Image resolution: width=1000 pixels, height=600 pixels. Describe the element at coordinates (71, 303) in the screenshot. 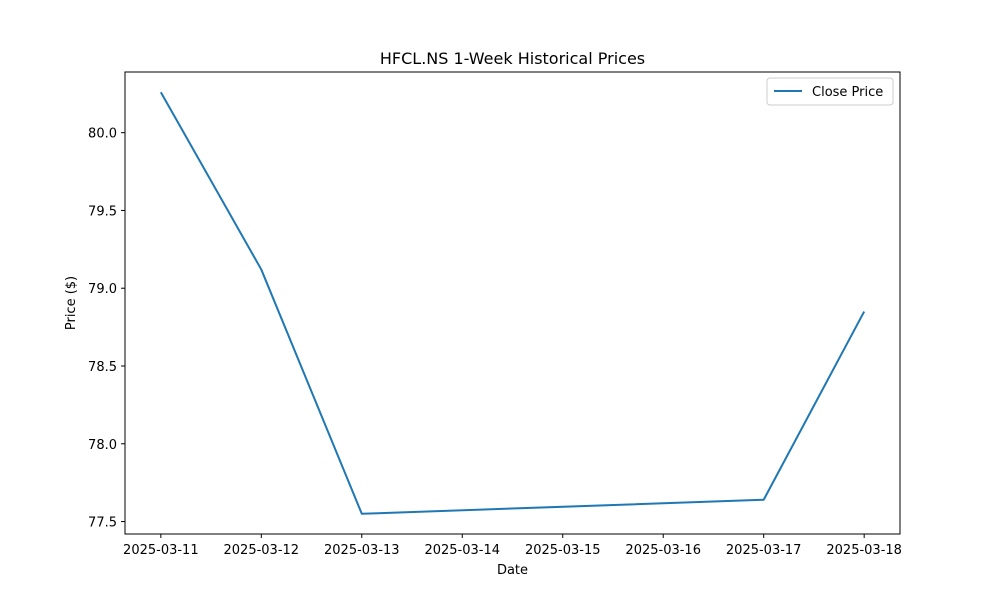

I see `y-axis-title: Price ($)` at that location.